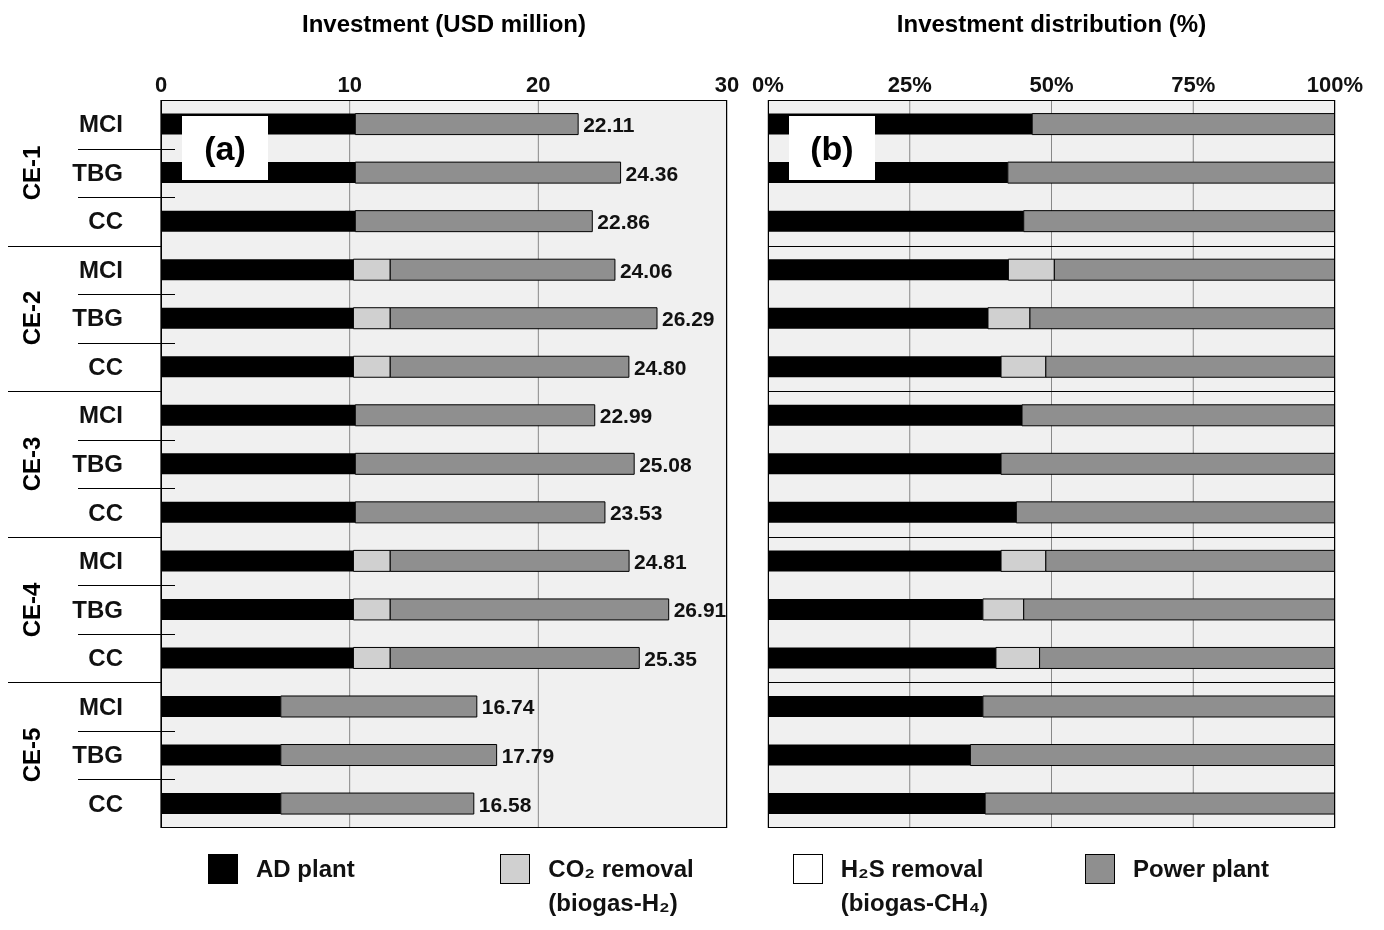  I want to click on x-tick-label: 30, so click(727, 84).